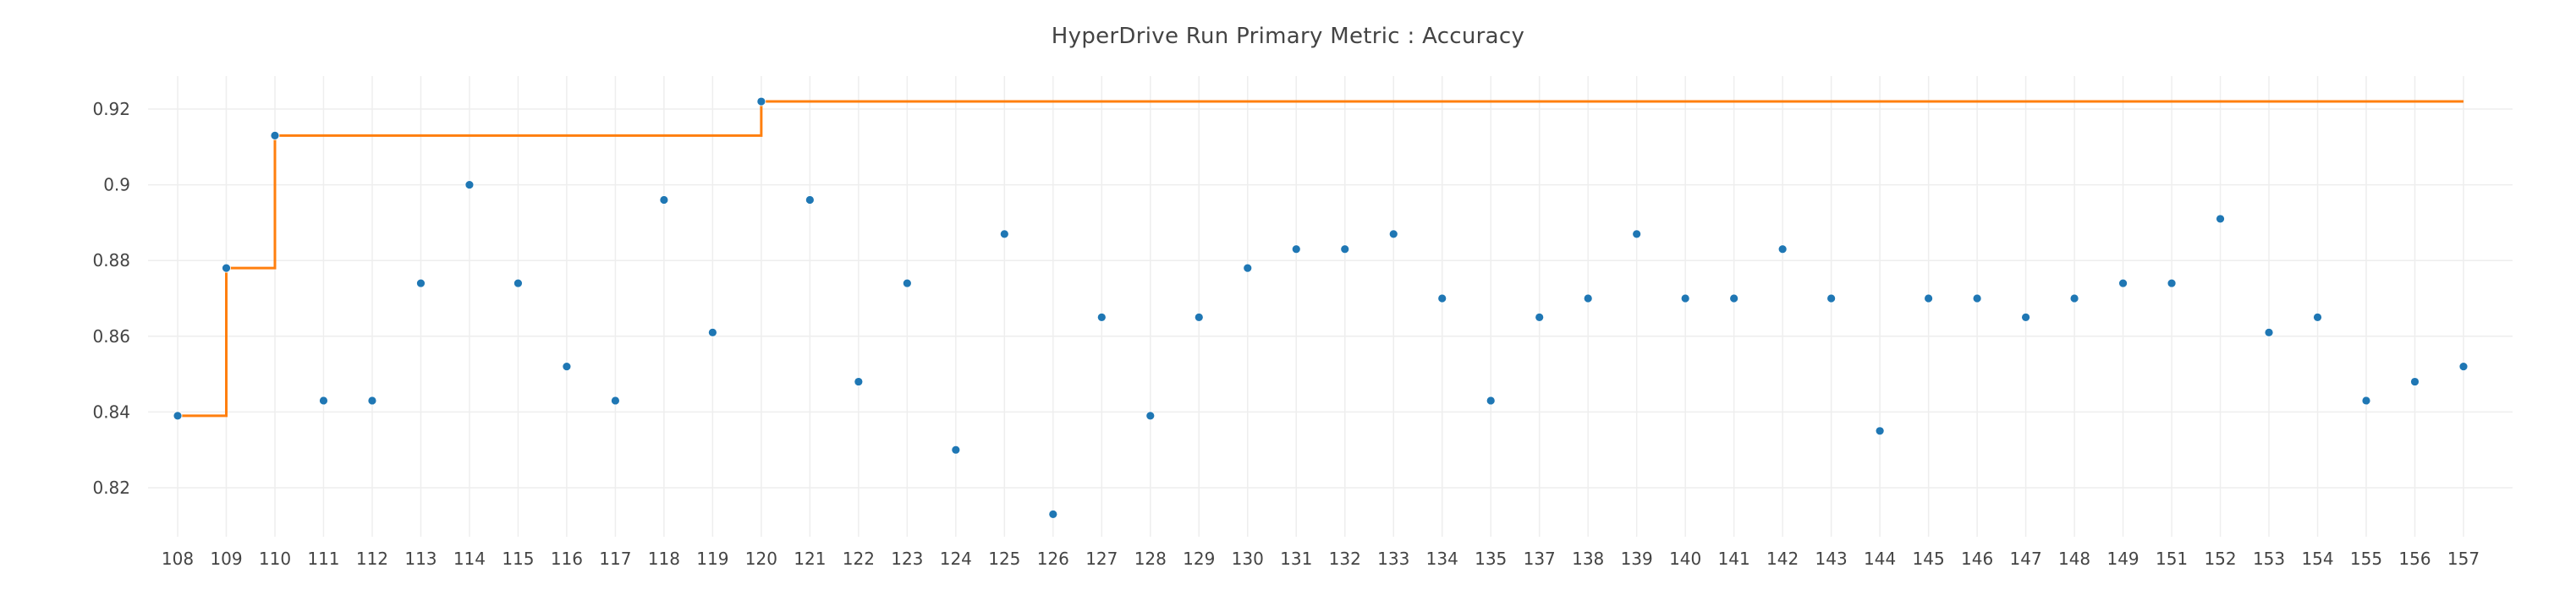 The image size is (2576, 590). Describe the element at coordinates (1491, 559) in the screenshot. I see `x-tick-label: 135` at that location.